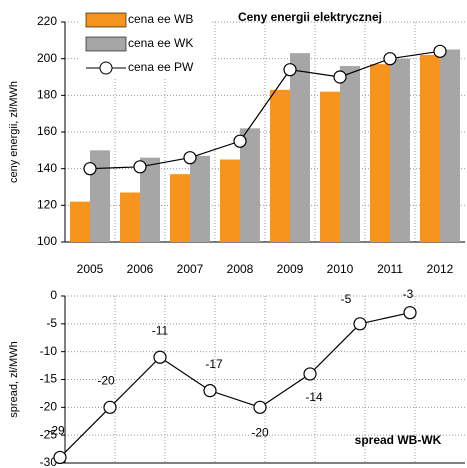  What do you see at coordinates (47, 168) in the screenshot?
I see `y-tick-label: 140` at bounding box center [47, 168].